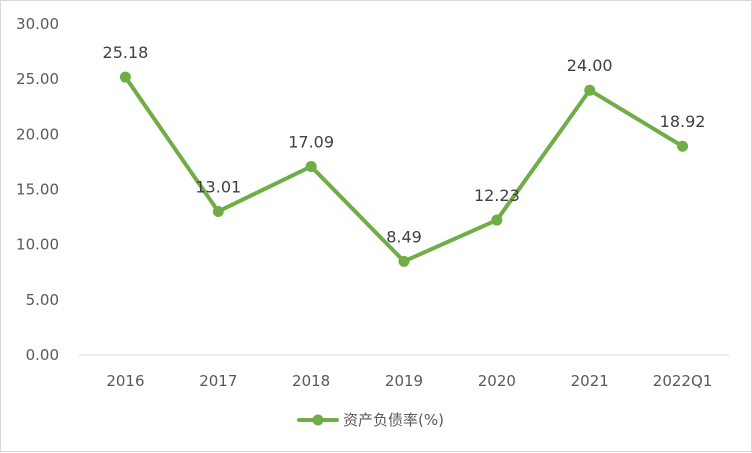  I want to click on x-tick-label: 2016, so click(125, 381).